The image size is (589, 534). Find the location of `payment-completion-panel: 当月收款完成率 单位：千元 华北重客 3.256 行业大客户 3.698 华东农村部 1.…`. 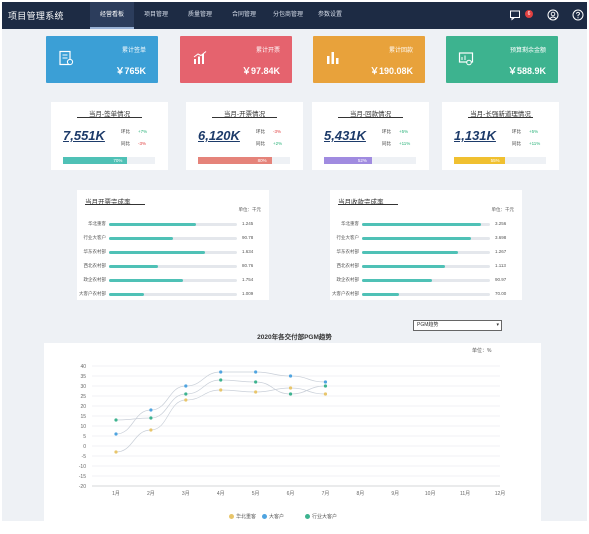

payment-completion-panel: 当月收款完成率 单位：千元 华北重客 3.256 行业大客户 3.698 华东农村部 1.… is located at coordinates (426, 245).